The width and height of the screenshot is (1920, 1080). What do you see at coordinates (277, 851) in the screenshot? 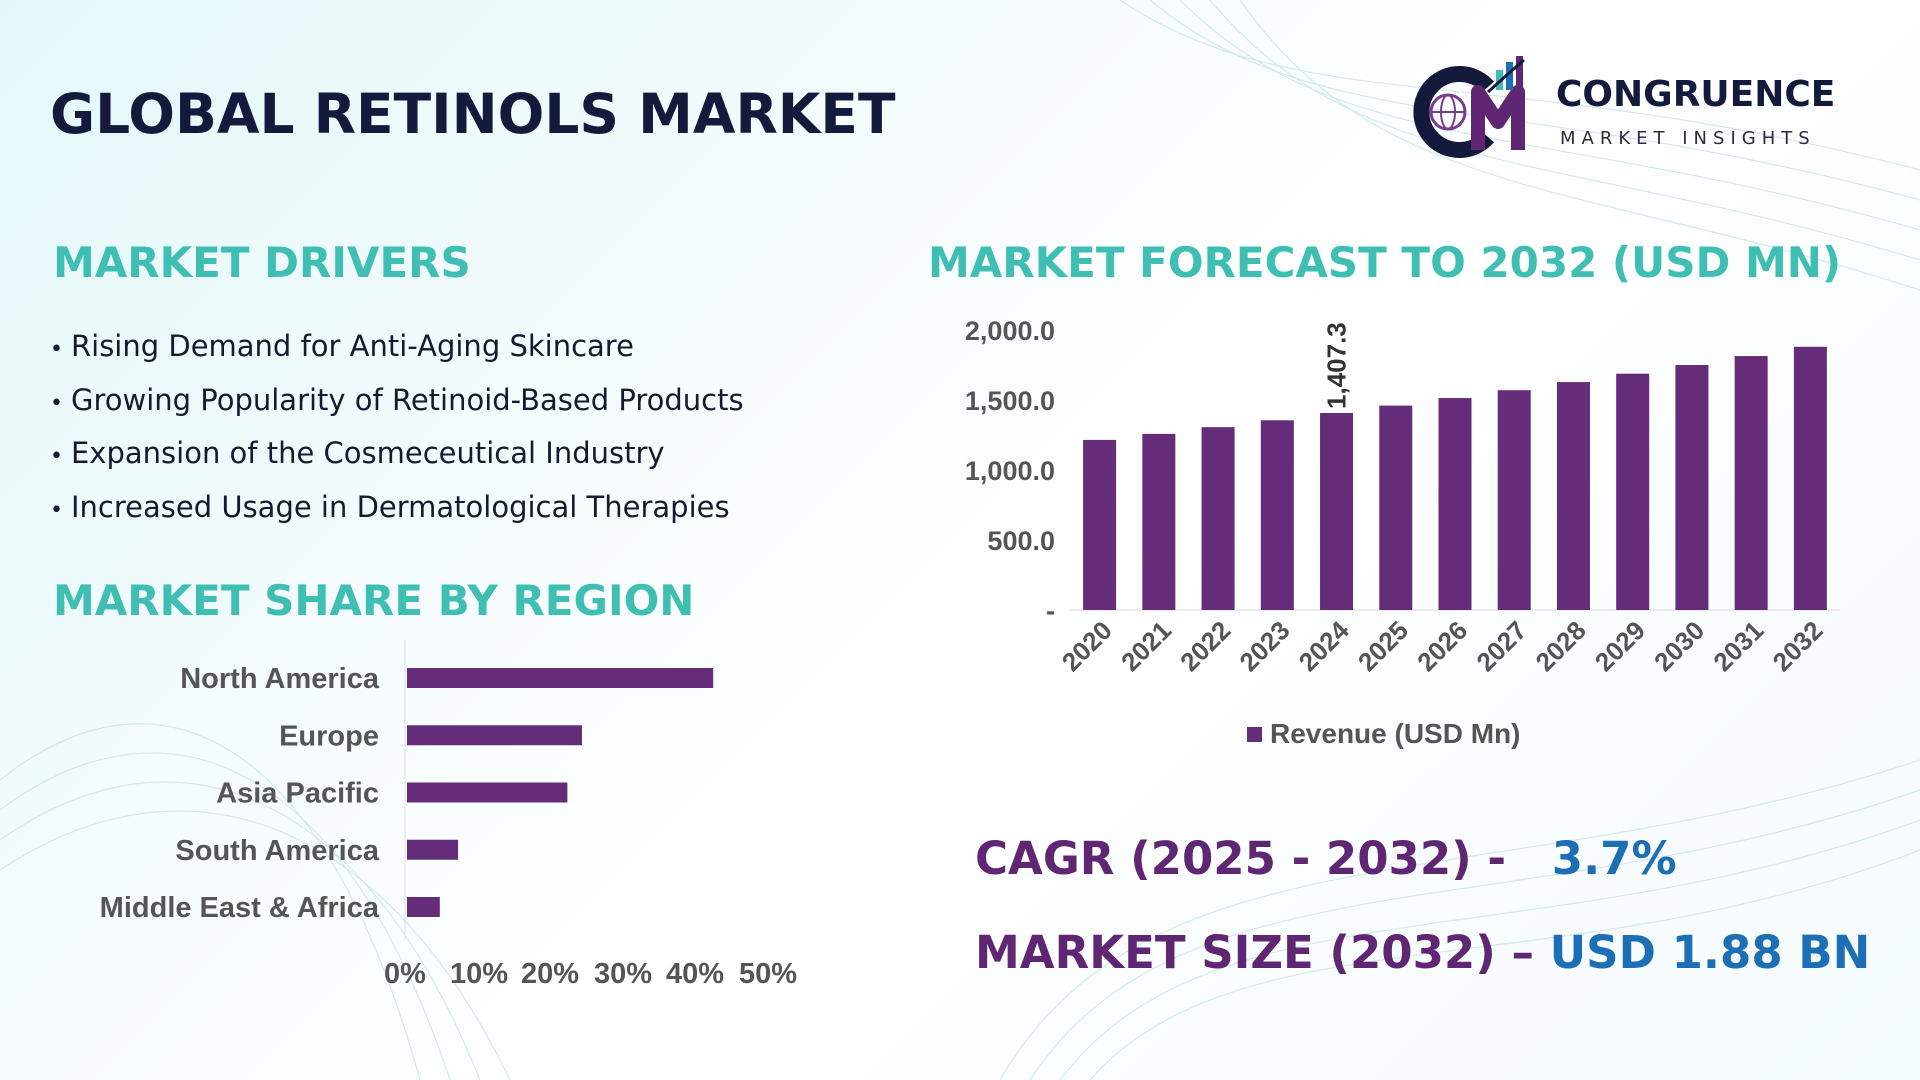
I see `region-label: South America` at bounding box center [277, 851].